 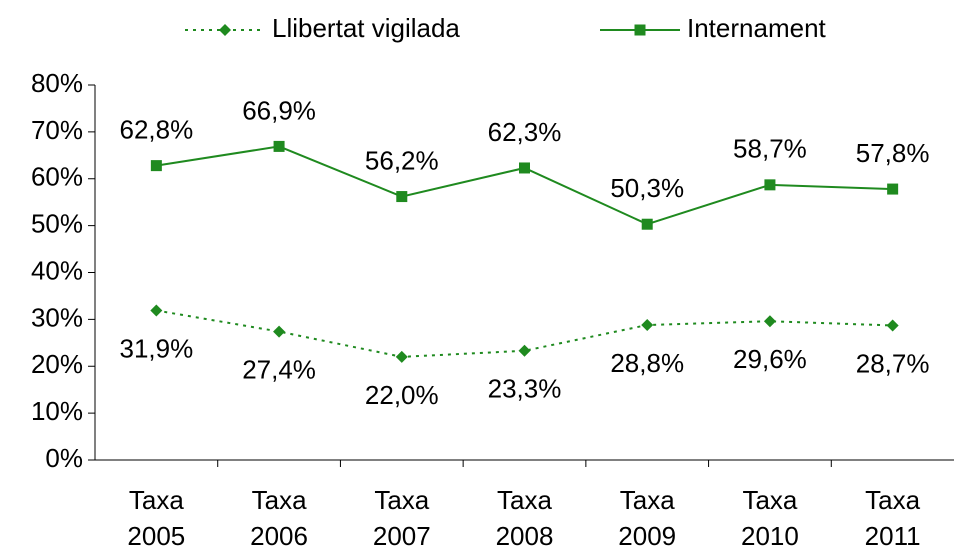 I want to click on x-tick-label: Taxa 2009, so click(x=647, y=518).